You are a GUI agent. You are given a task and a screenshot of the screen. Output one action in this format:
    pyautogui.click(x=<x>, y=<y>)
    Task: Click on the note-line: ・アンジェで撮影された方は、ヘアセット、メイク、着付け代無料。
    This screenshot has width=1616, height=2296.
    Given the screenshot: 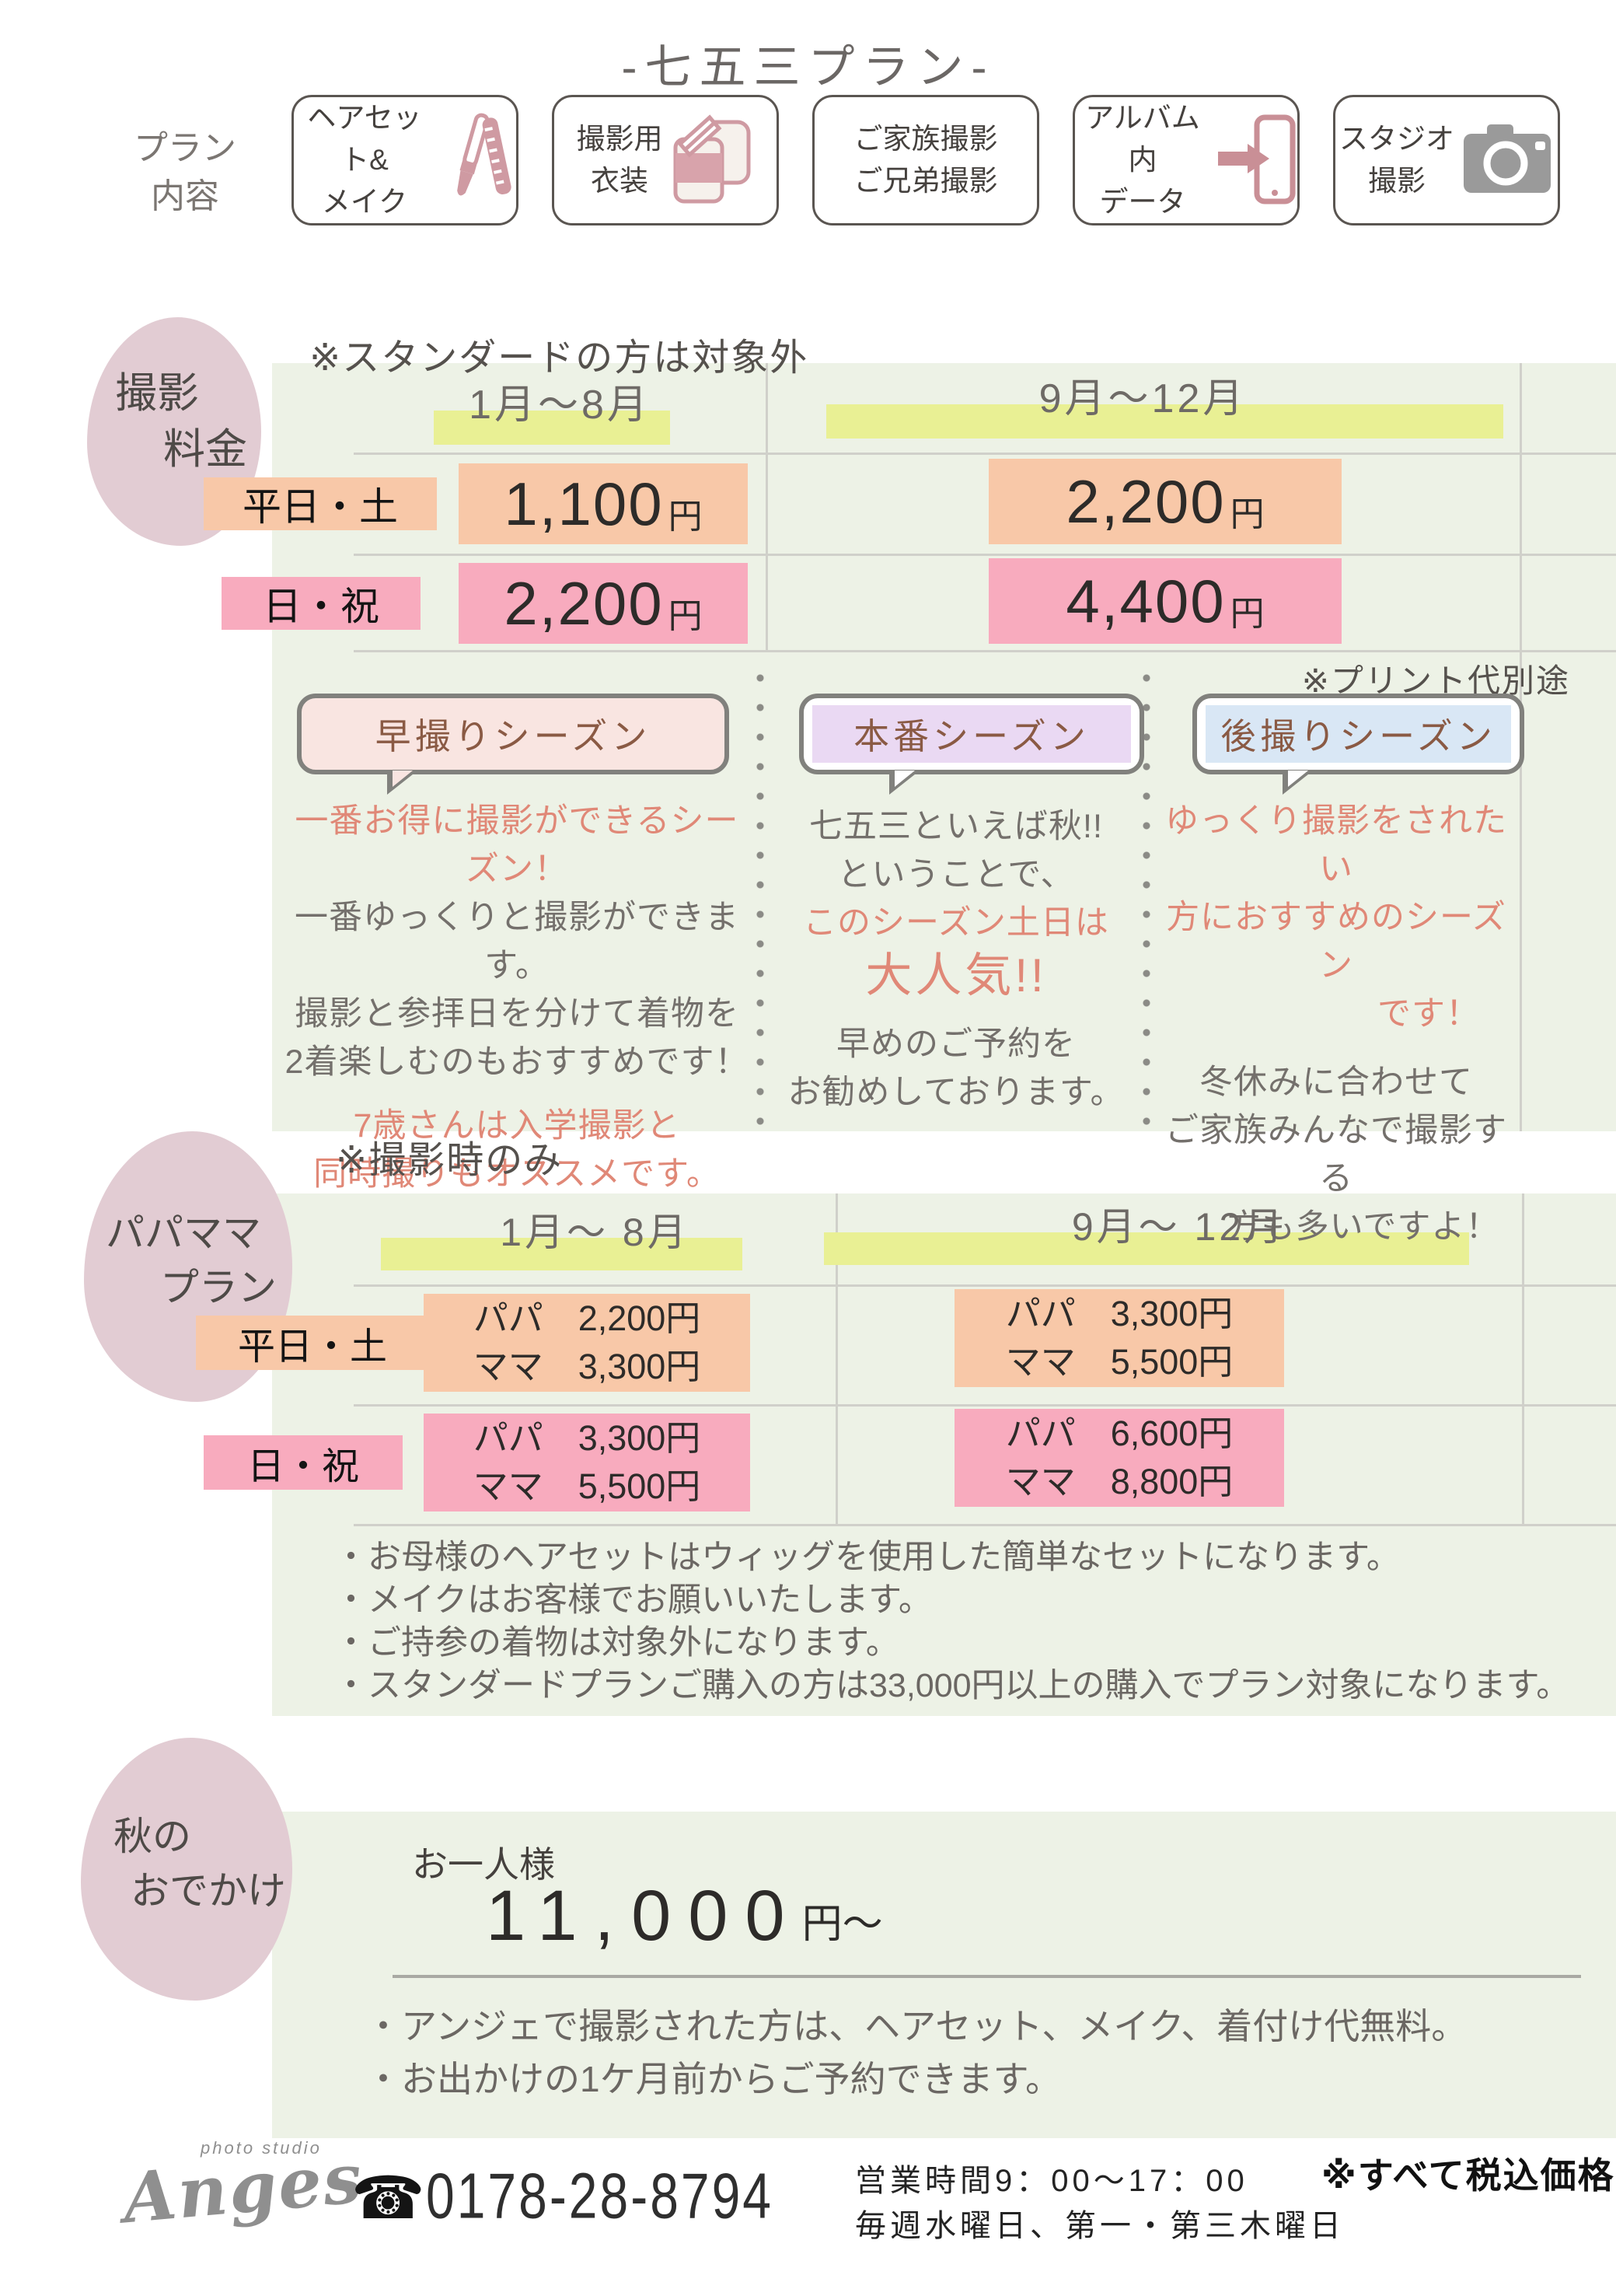 What is the action you would take?
    pyautogui.click(x=916, y=2026)
    